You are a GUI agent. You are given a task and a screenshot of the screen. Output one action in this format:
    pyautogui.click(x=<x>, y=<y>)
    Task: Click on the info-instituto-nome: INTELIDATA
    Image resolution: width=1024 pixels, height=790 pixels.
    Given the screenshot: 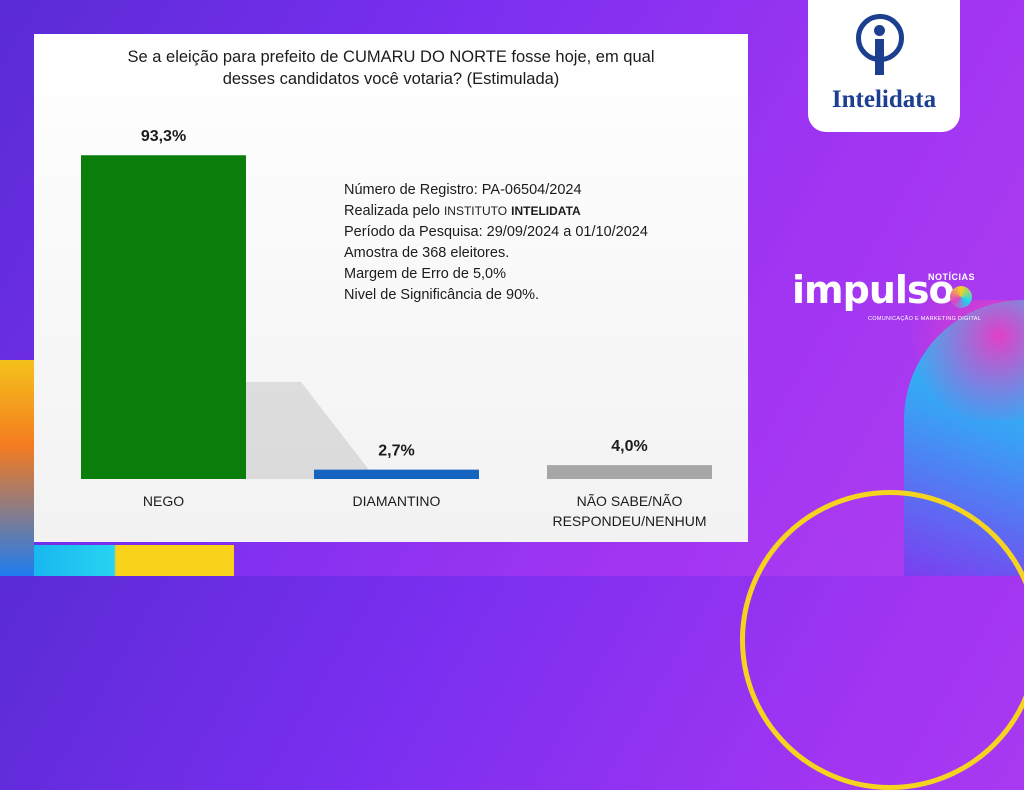 What is the action you would take?
    pyautogui.click(x=546, y=211)
    